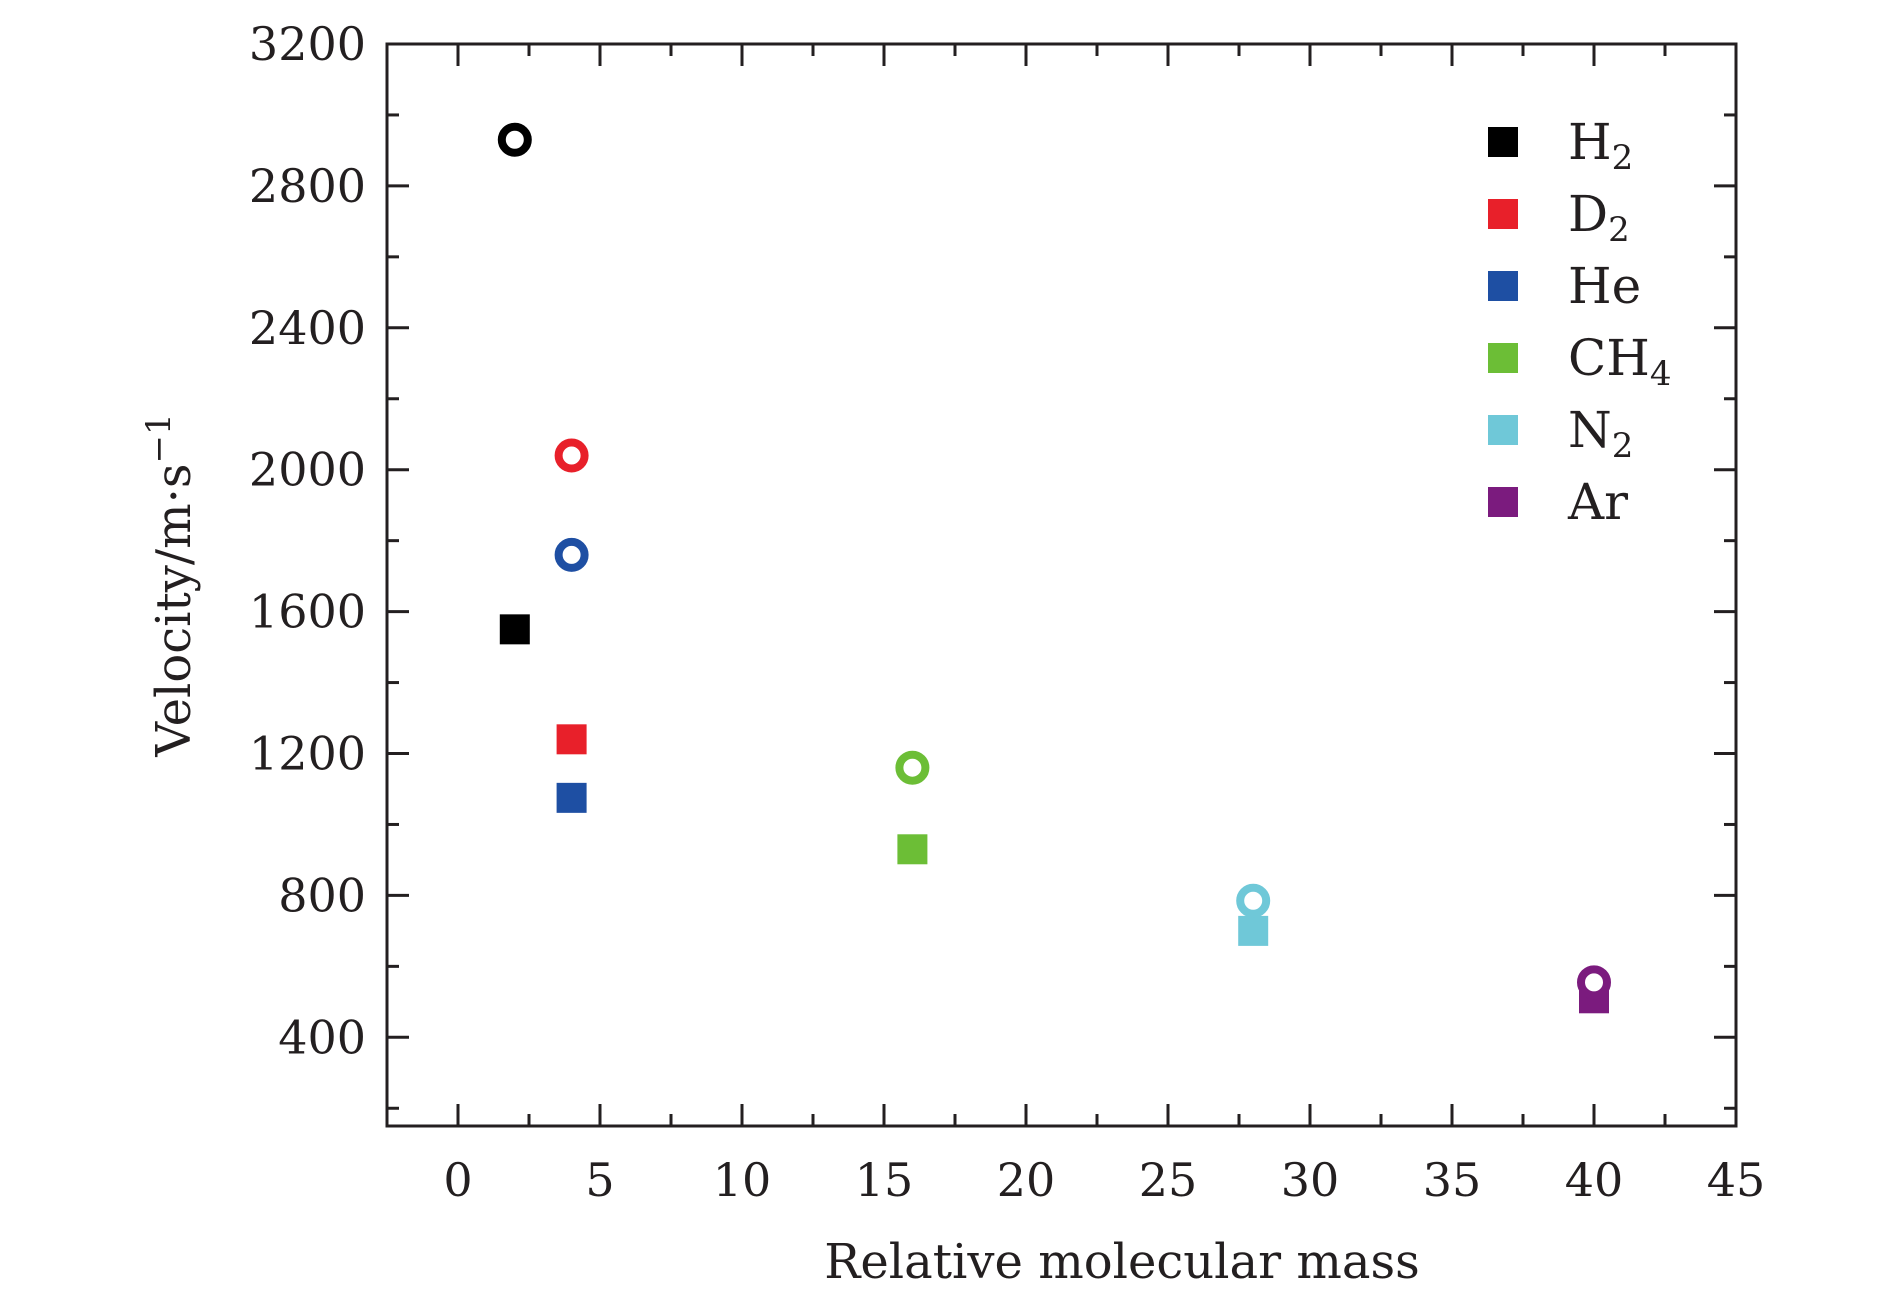 The width and height of the screenshot is (1890, 1300). Describe the element at coordinates (159, 438) in the screenshot. I see `y-axis-title-sup: −1` at that location.